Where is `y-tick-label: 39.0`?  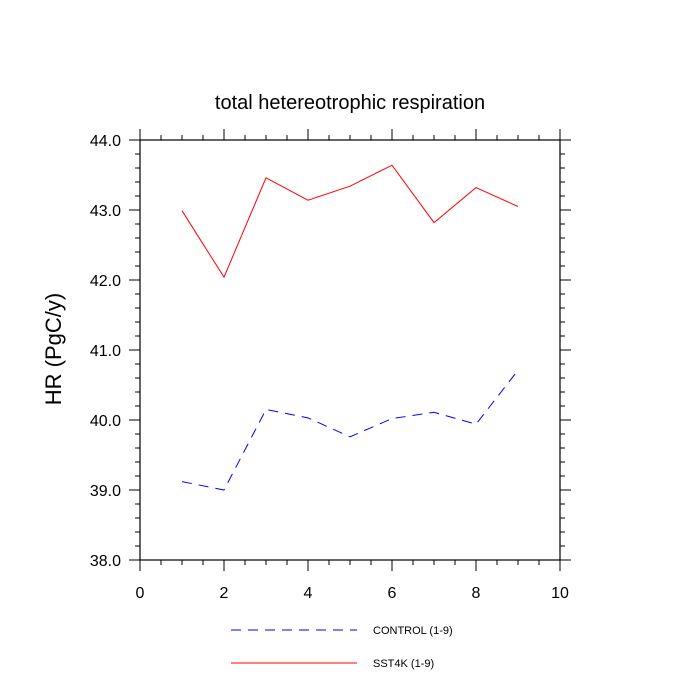
y-tick-label: 39.0 is located at coordinates (105, 491).